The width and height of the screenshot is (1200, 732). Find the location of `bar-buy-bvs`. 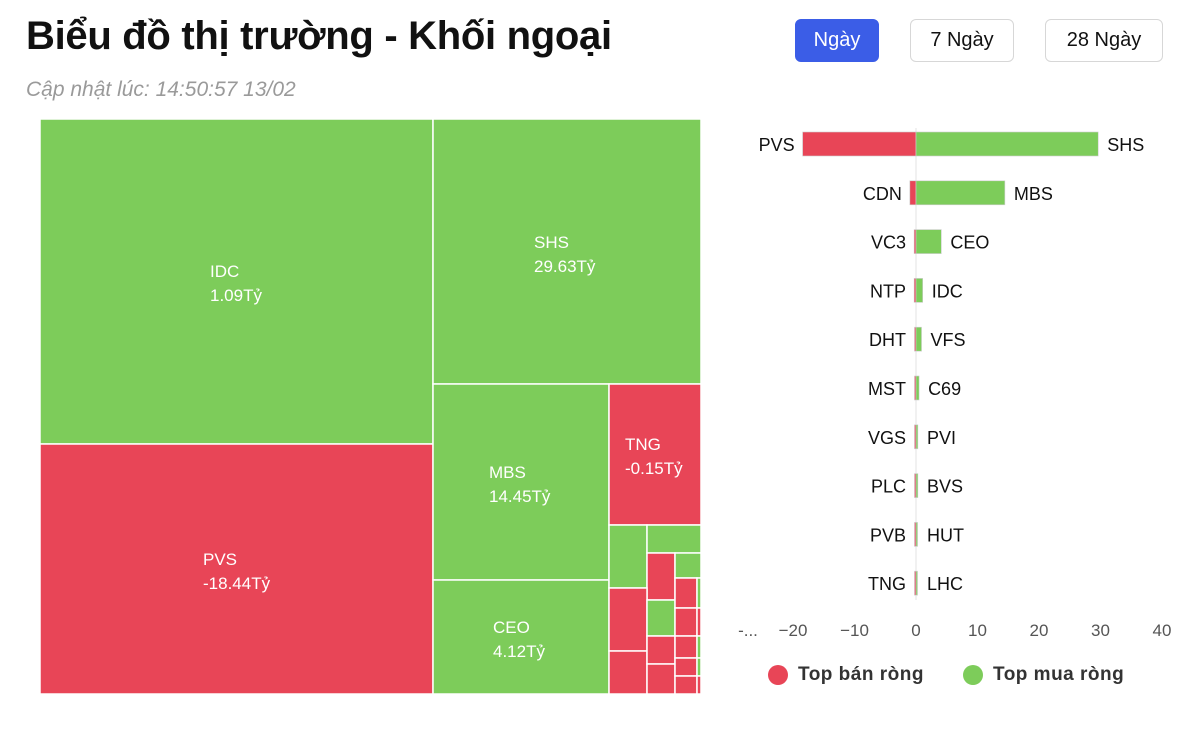

bar-buy-bvs is located at coordinates (917, 485).